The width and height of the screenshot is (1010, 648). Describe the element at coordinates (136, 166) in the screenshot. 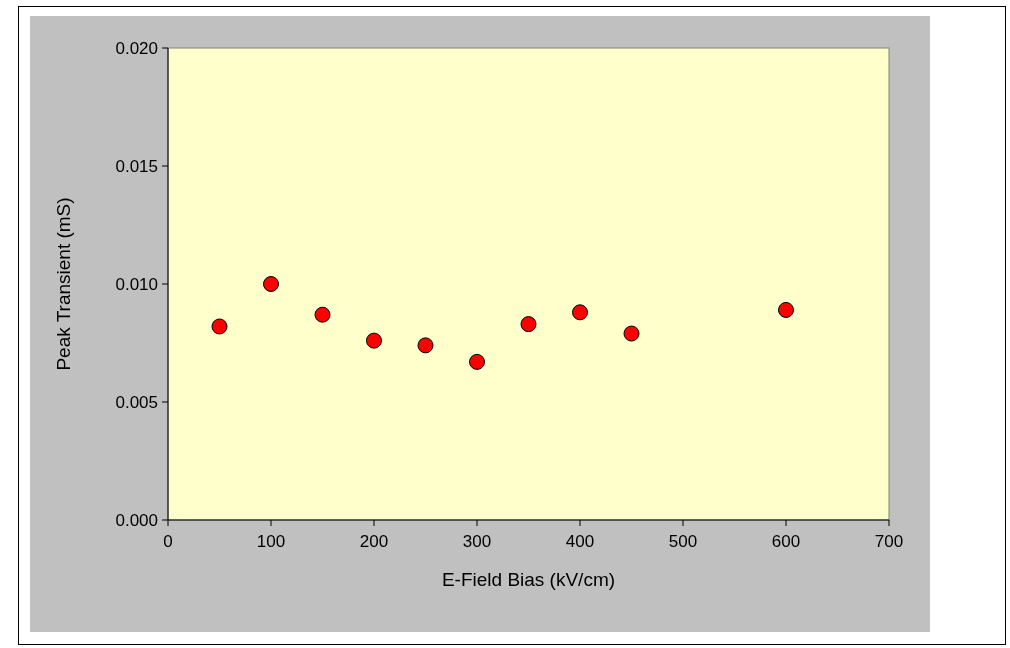

I see `y-tick-label: 0.015` at that location.